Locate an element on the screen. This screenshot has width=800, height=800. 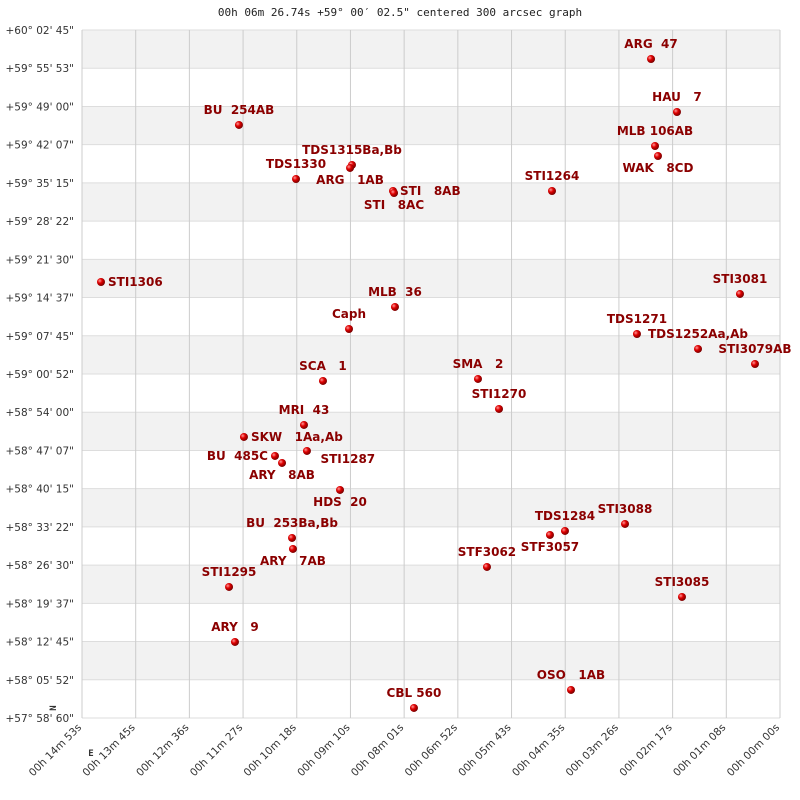
star-point: ARG 1AB is located at coordinates (350, 175).